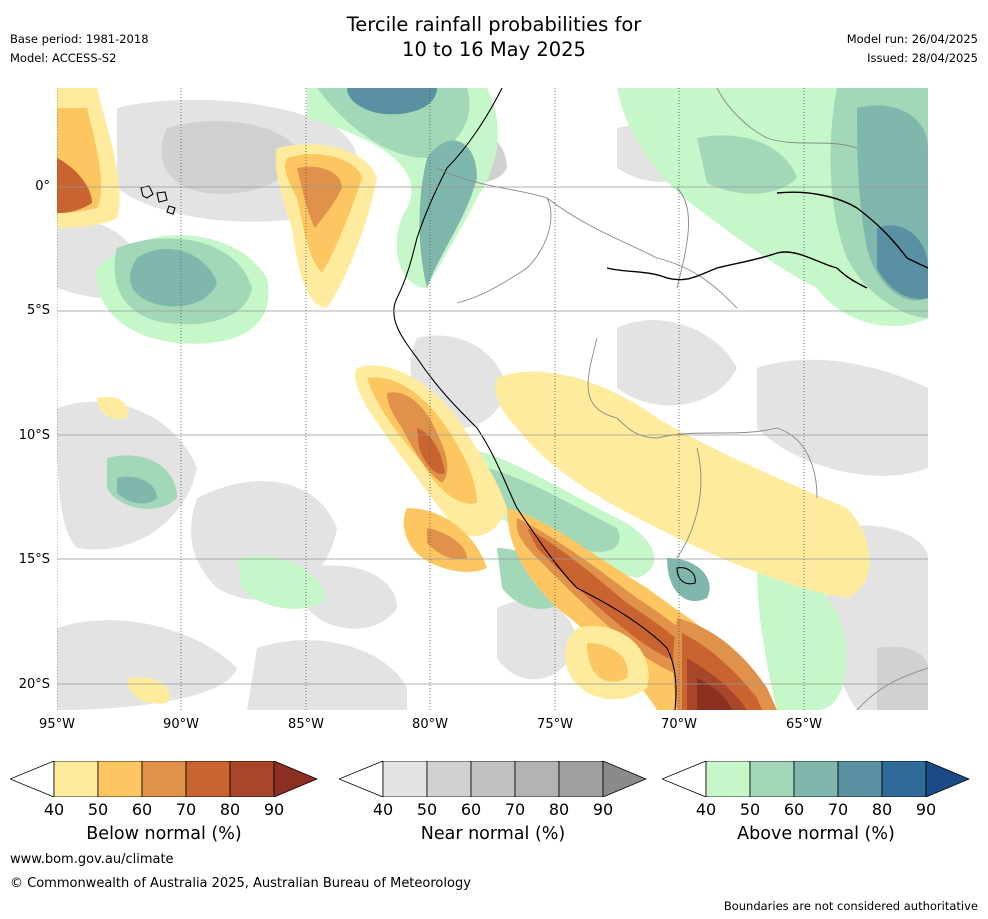 This screenshot has width=988, height=919. What do you see at coordinates (515, 809) in the screenshot?
I see `cb-near-tick-70: 70` at bounding box center [515, 809].